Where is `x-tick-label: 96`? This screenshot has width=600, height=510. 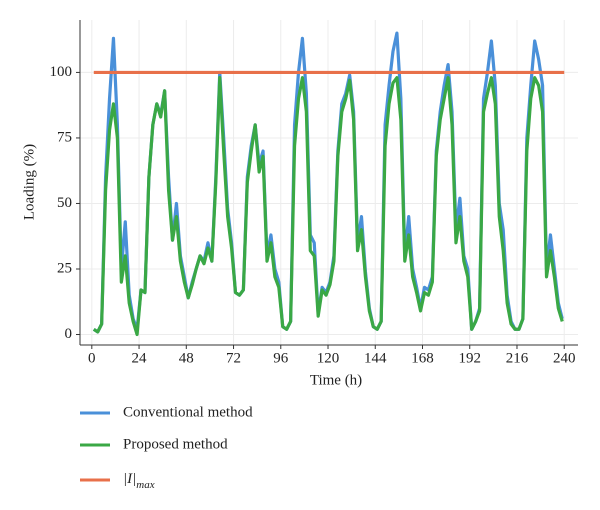 x-tick-label: 96 is located at coordinates (281, 358).